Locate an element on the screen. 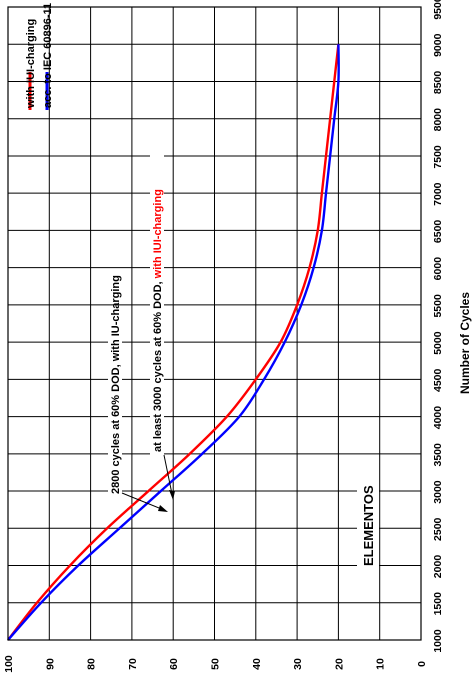  y-tick-label: 10 is located at coordinates (381, 664).